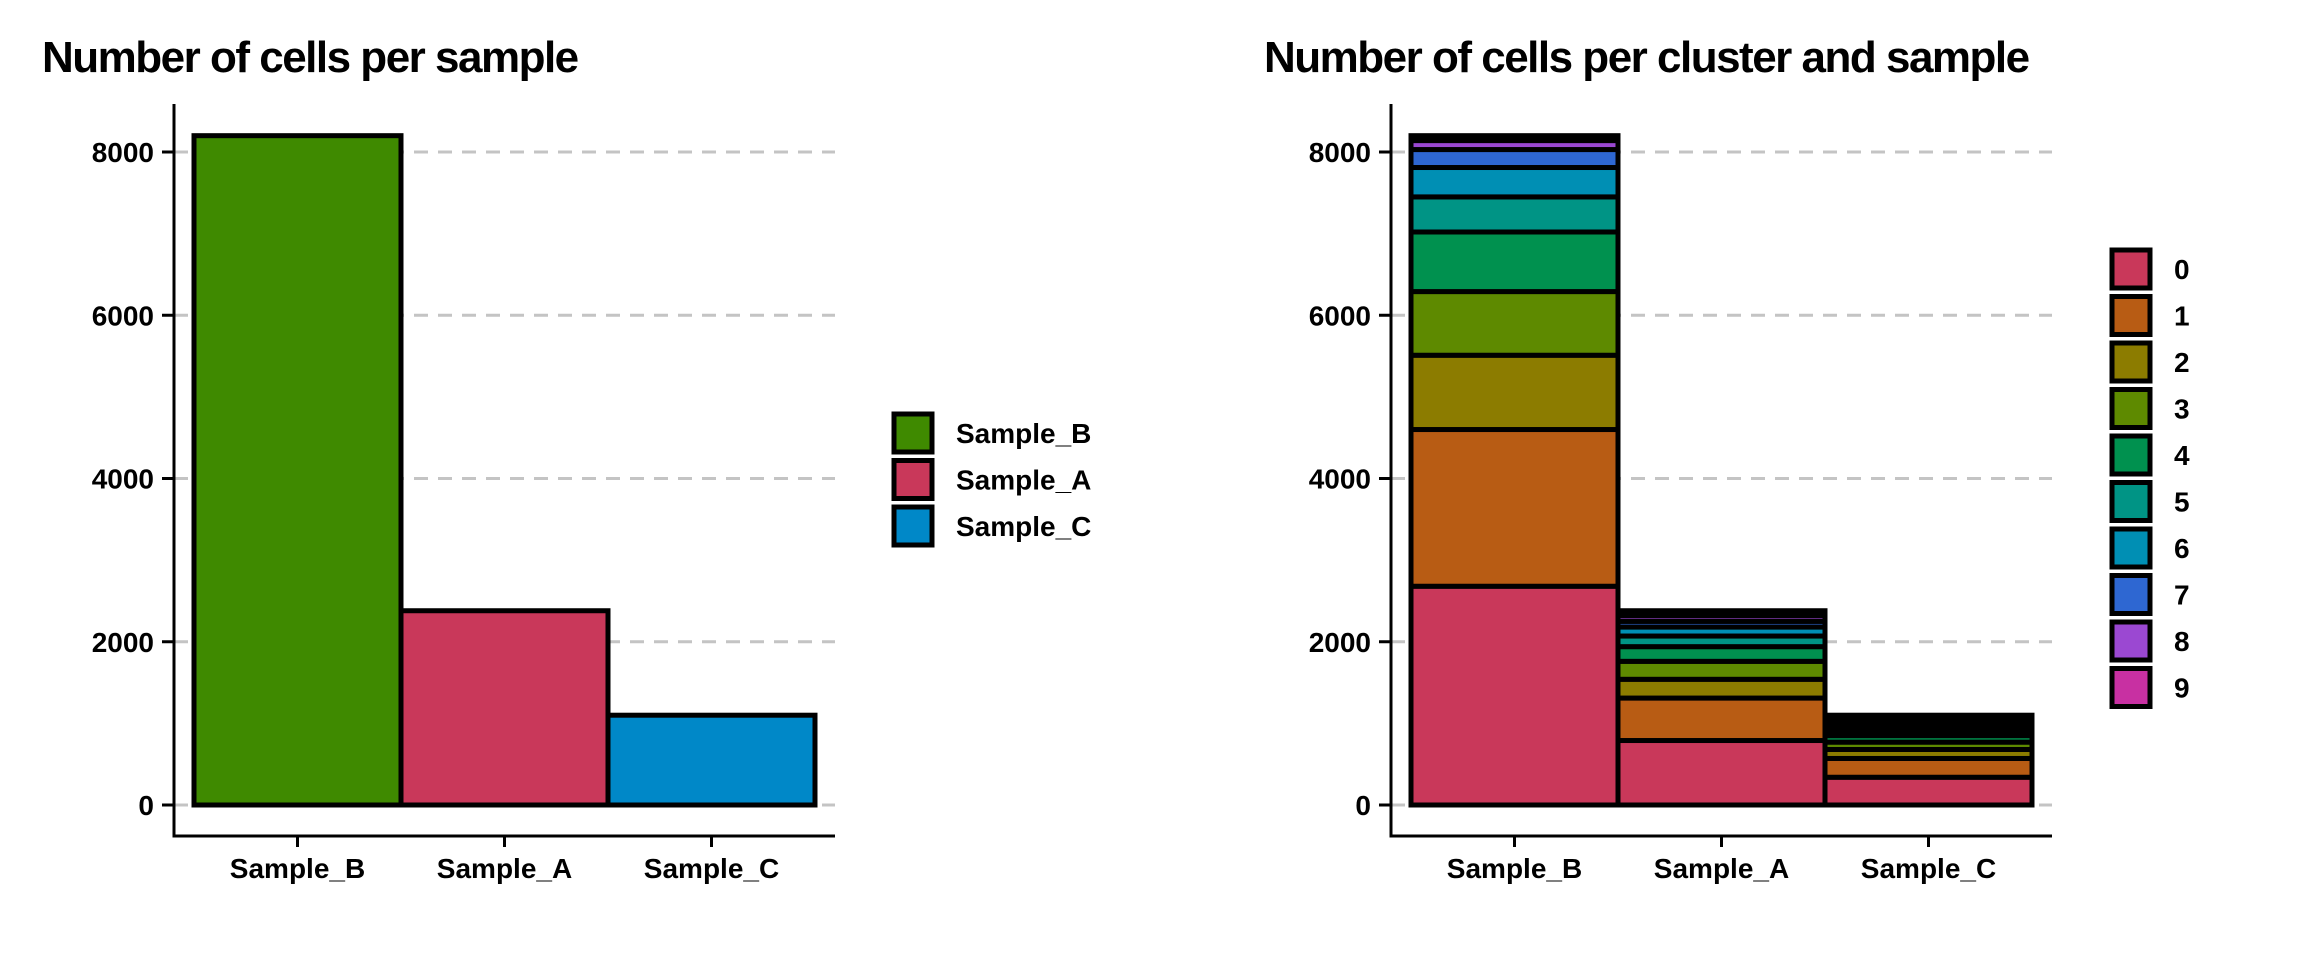  Describe the element at coordinates (1023, 433) in the screenshot. I see `legend-label: Sample_B` at that location.